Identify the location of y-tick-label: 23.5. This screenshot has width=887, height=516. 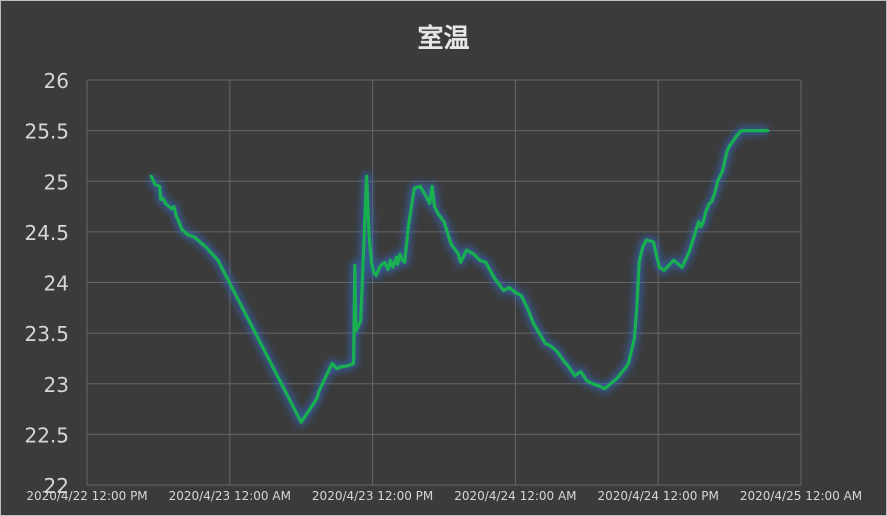
(46, 334).